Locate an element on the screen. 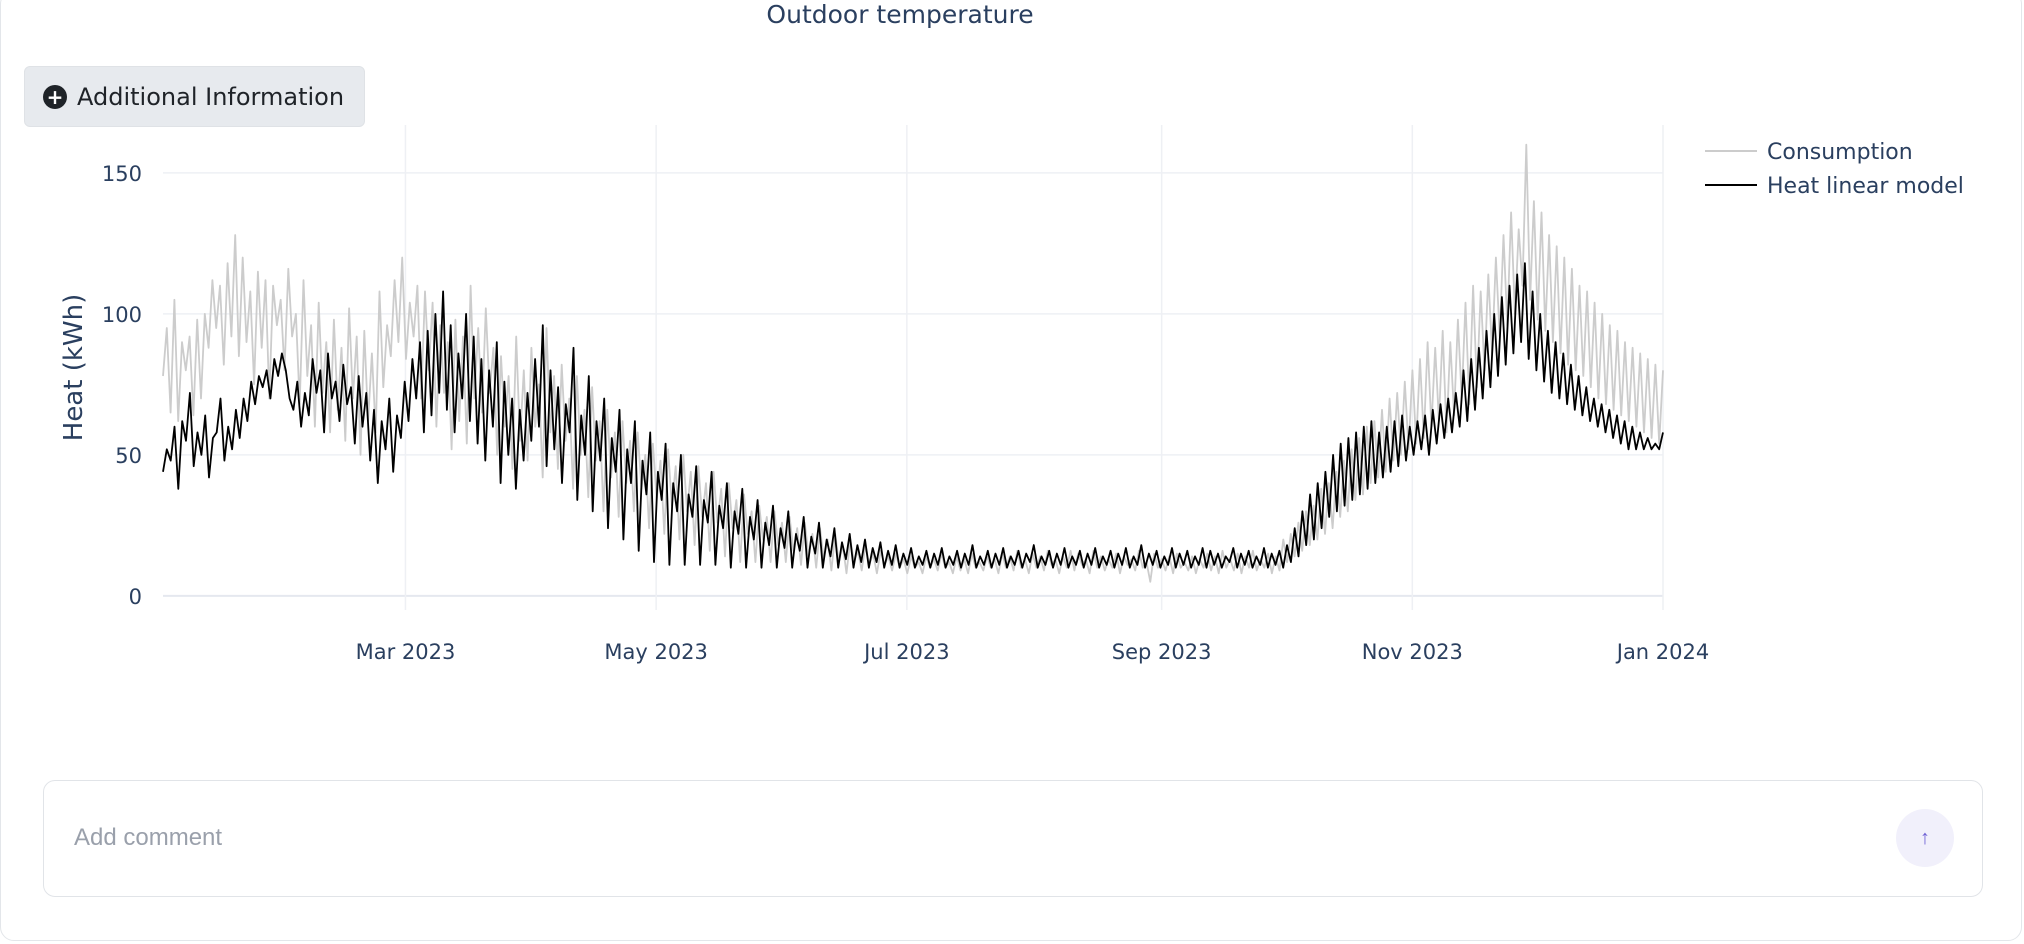  x-tick-label: Nov 2023 is located at coordinates (1412, 652).